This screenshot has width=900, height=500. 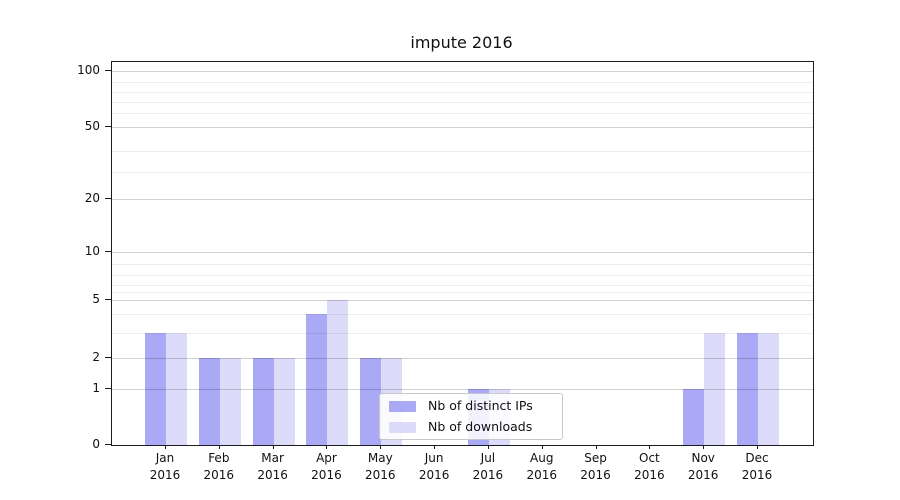 I want to click on y-tick-label-1: 1, so click(x=96, y=388).